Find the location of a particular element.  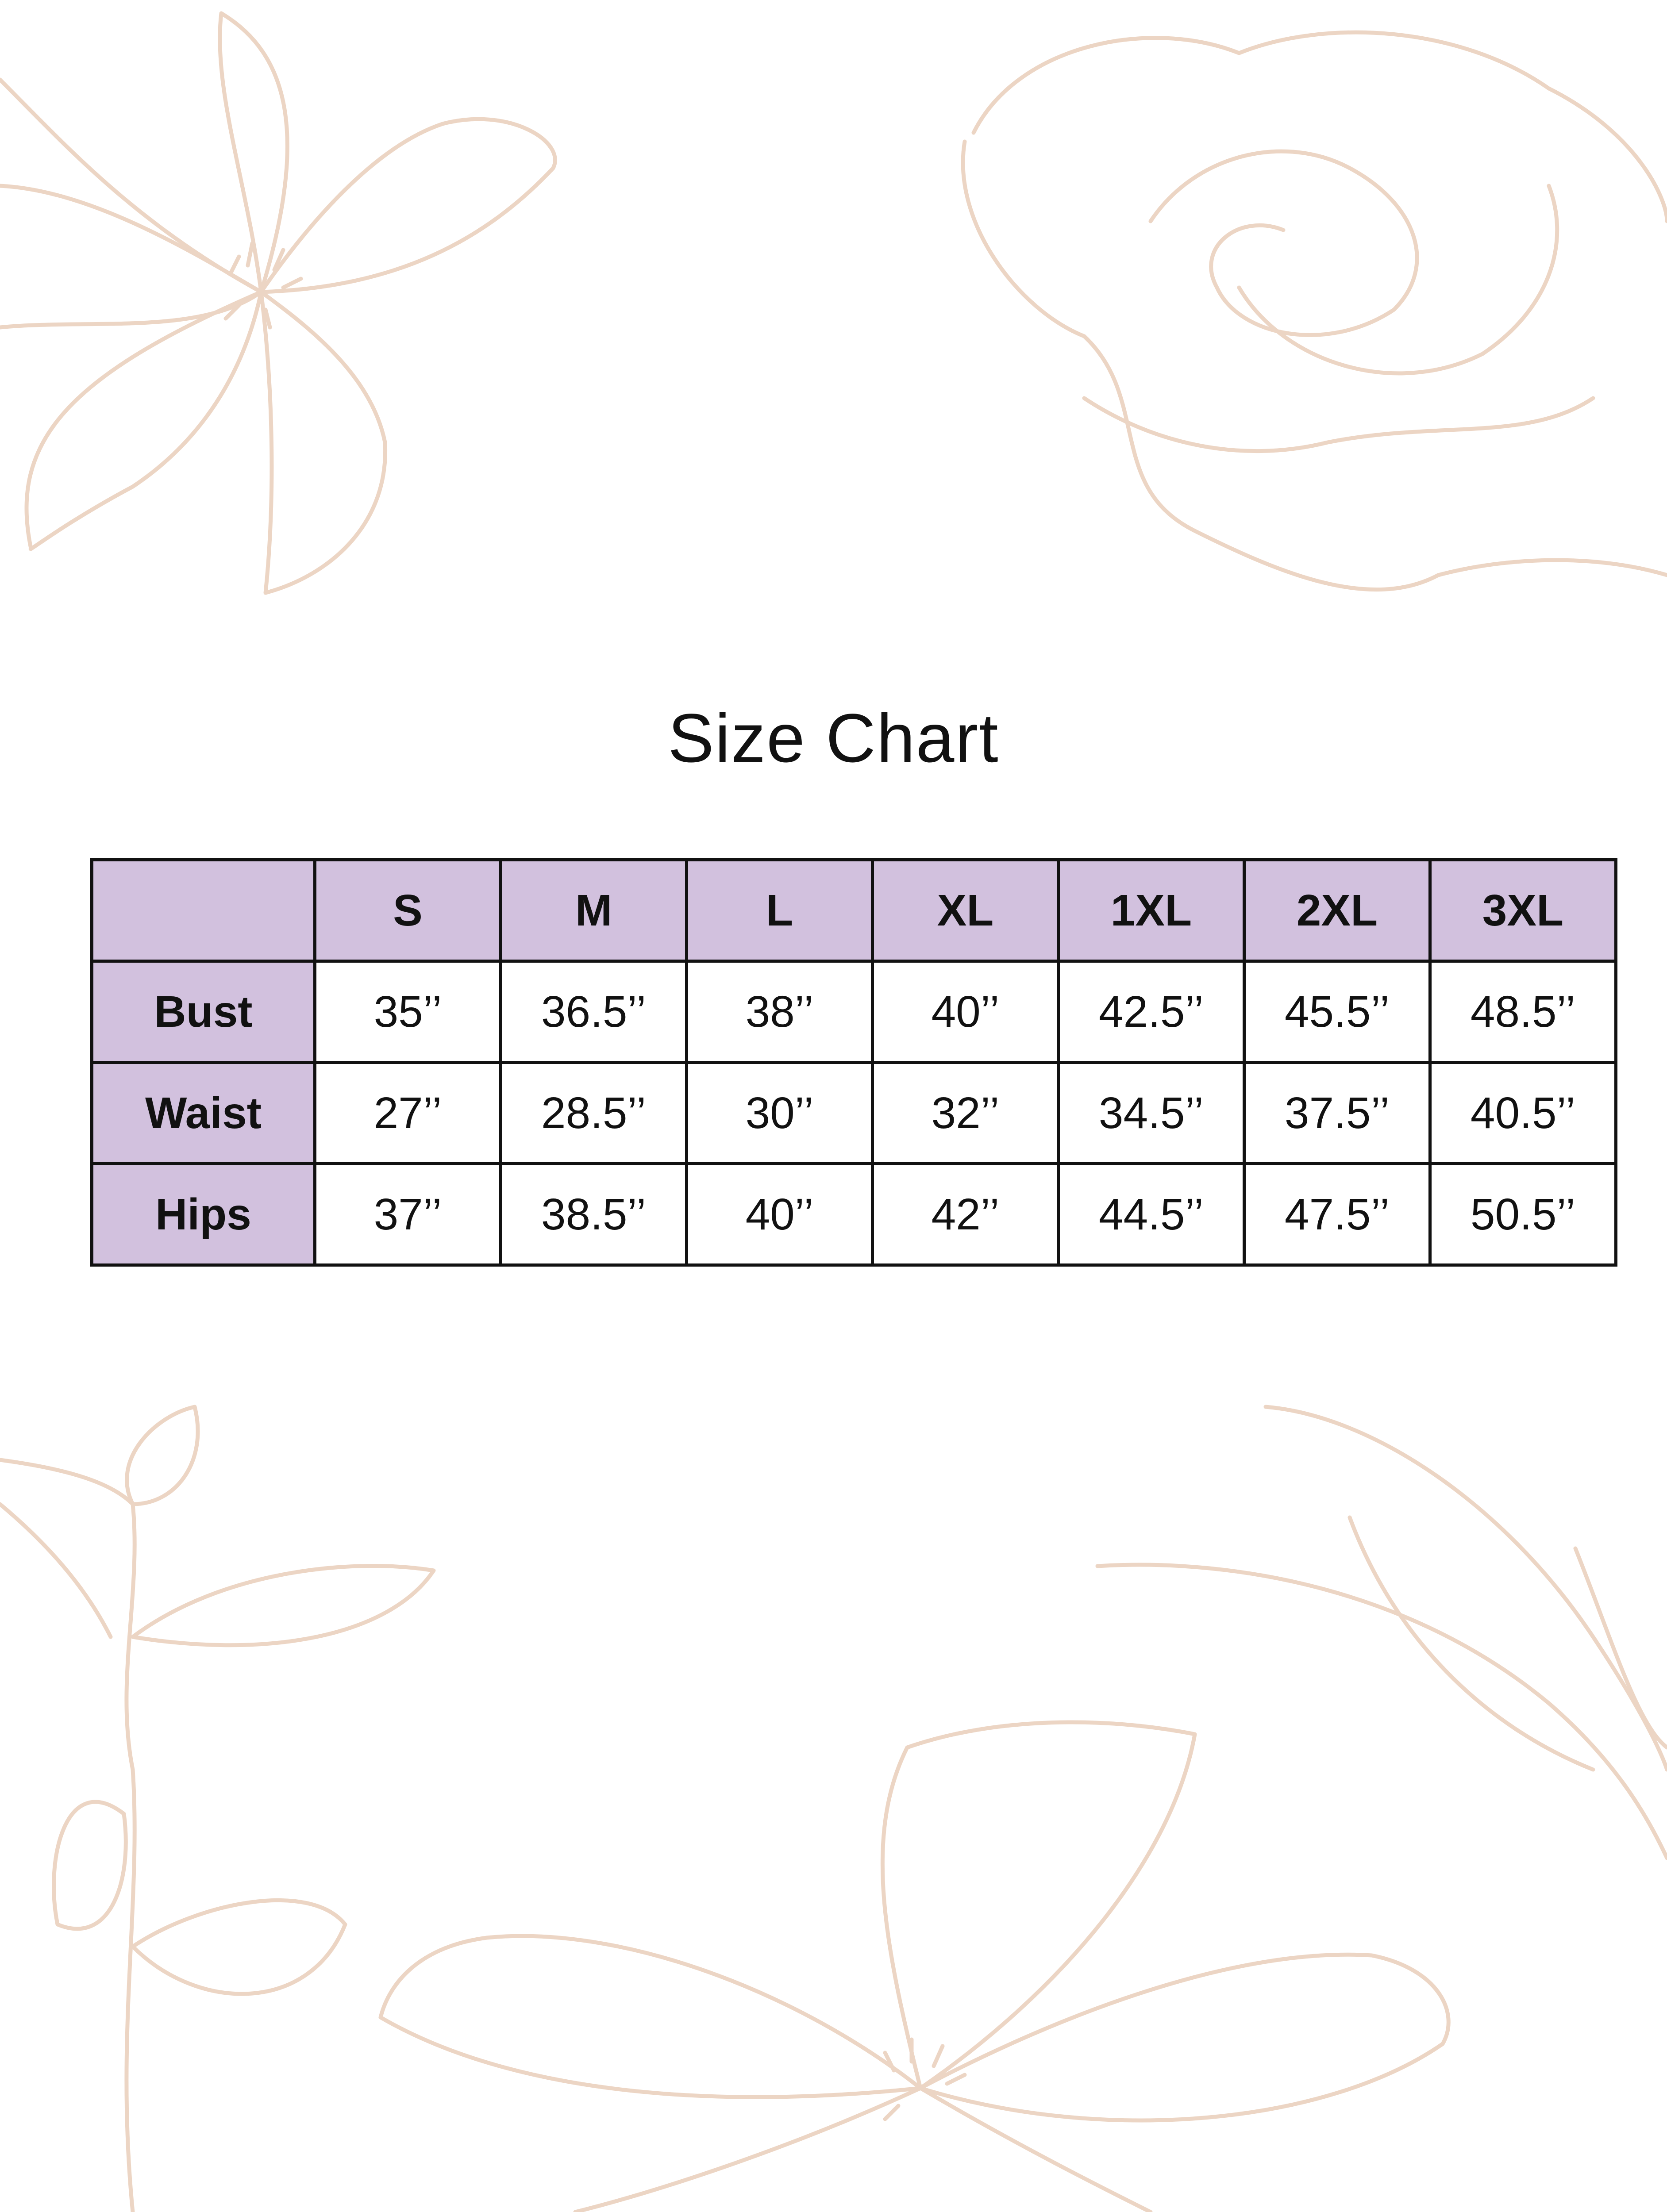

column-header: 1XL is located at coordinates (1152, 911).